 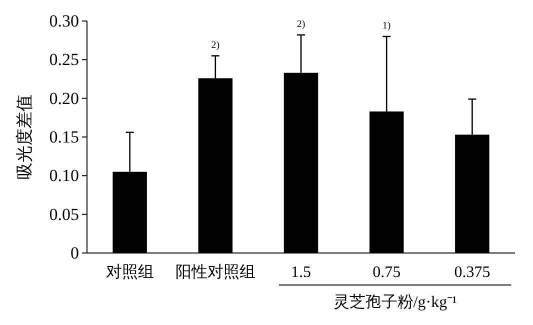 What do you see at coordinates (64, 137) in the screenshot?
I see `y-tick-label: 0.15` at bounding box center [64, 137].